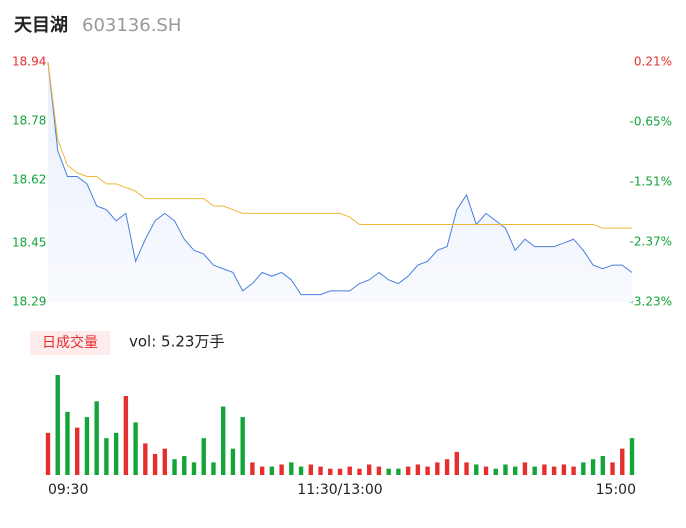 The width and height of the screenshot is (686, 528). What do you see at coordinates (653, 62) in the screenshot?
I see `y2-tick-label: 0.21%` at bounding box center [653, 62].